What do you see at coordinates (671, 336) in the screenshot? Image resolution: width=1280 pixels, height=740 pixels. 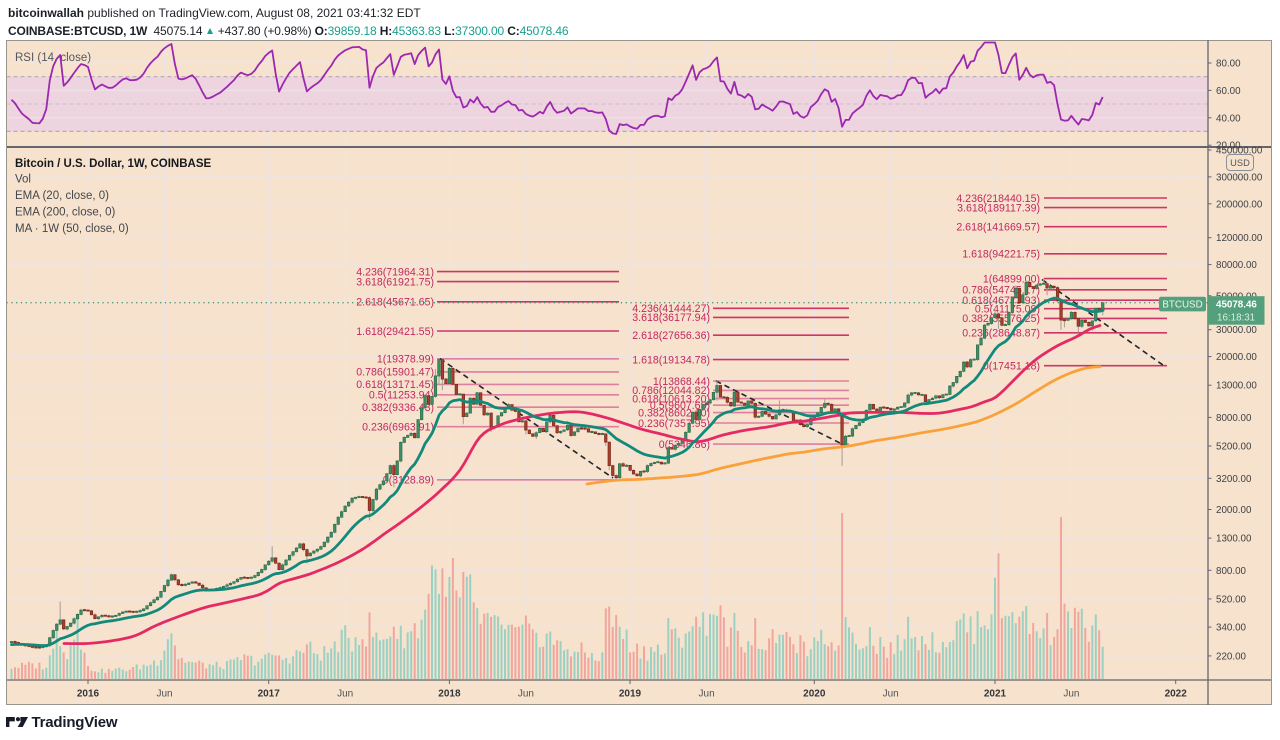 I see `svg-text: 2.618(27656.36)` at bounding box center [671, 336].